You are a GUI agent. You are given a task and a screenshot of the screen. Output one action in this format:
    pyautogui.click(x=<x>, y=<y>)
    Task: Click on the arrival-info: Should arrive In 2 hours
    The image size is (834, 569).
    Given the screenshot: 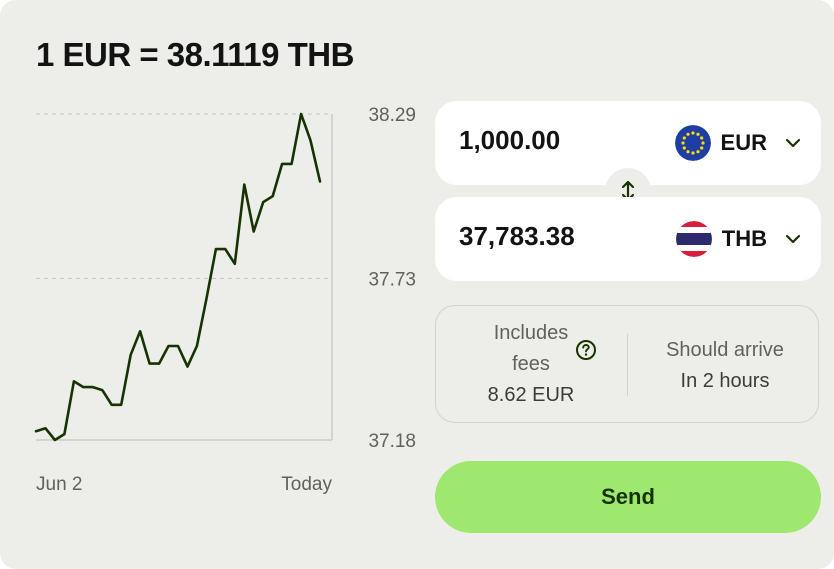 What is the action you would take?
    pyautogui.click(x=725, y=366)
    